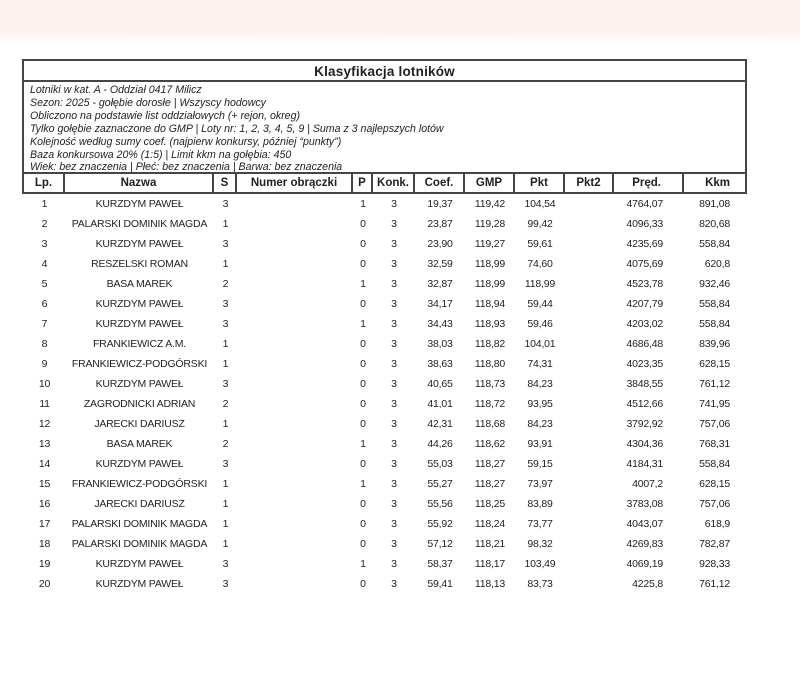  Describe the element at coordinates (139, 264) in the screenshot. I see `table-cell: RESZELSKI ROMAN` at that location.